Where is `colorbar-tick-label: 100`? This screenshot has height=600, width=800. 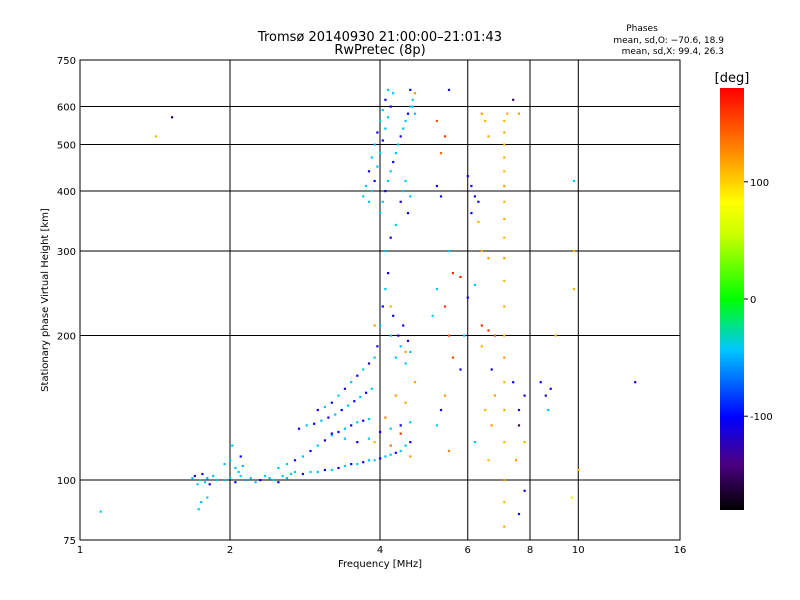
colorbar-tick-label: 100 is located at coordinates (759, 183).